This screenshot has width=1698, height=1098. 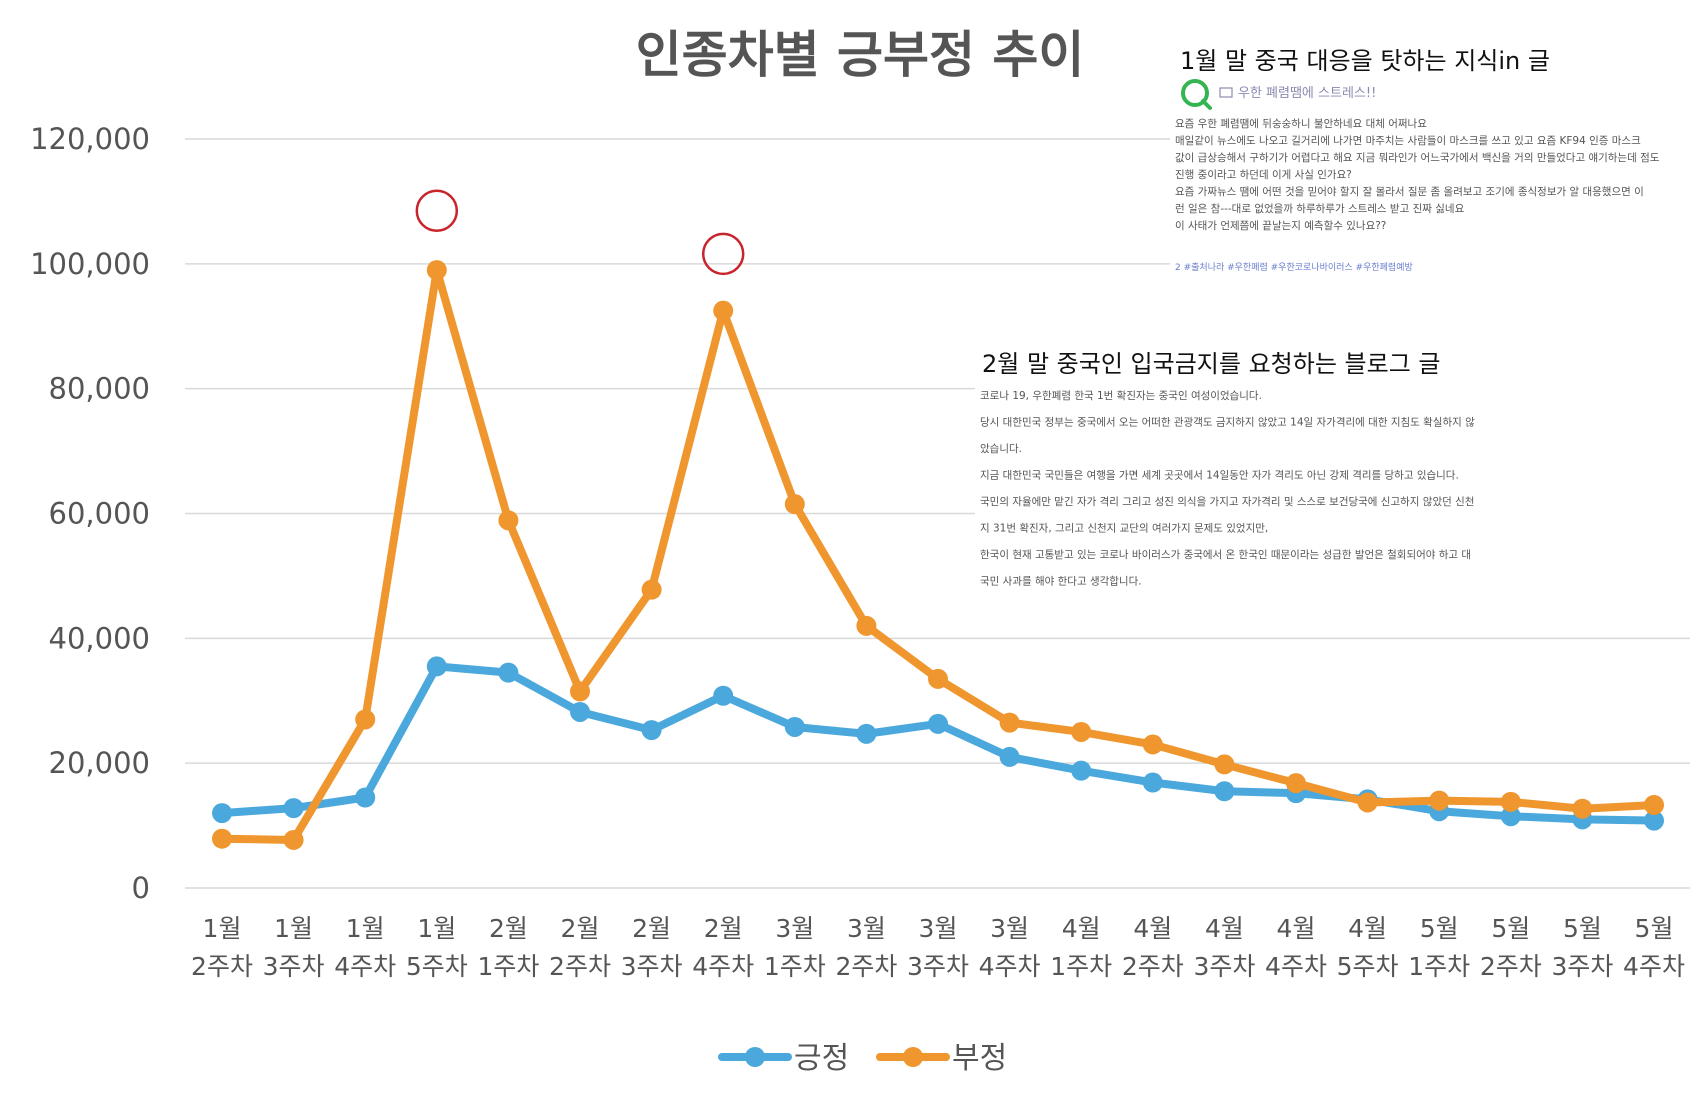 I want to click on kin-logo-tail, so click(x=1206, y=104).